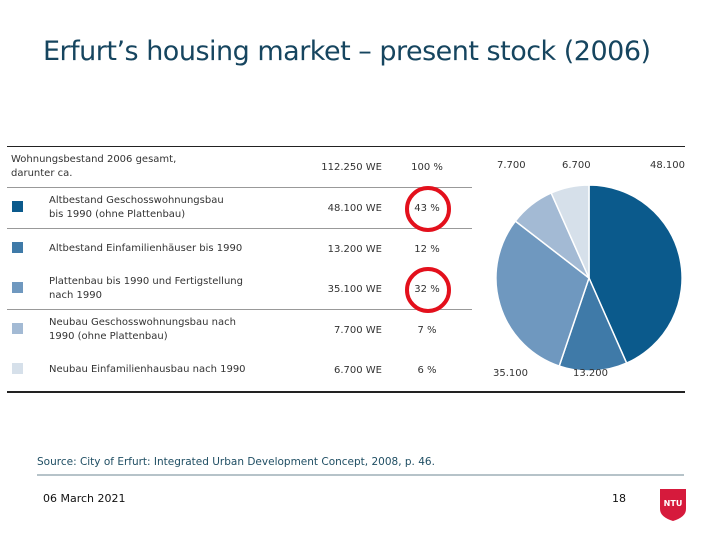 Image resolution: width=720 pixels, height=540 pixels. Describe the element at coordinates (427, 249) in the screenshot. I see `row-percent: 12 %` at that location.